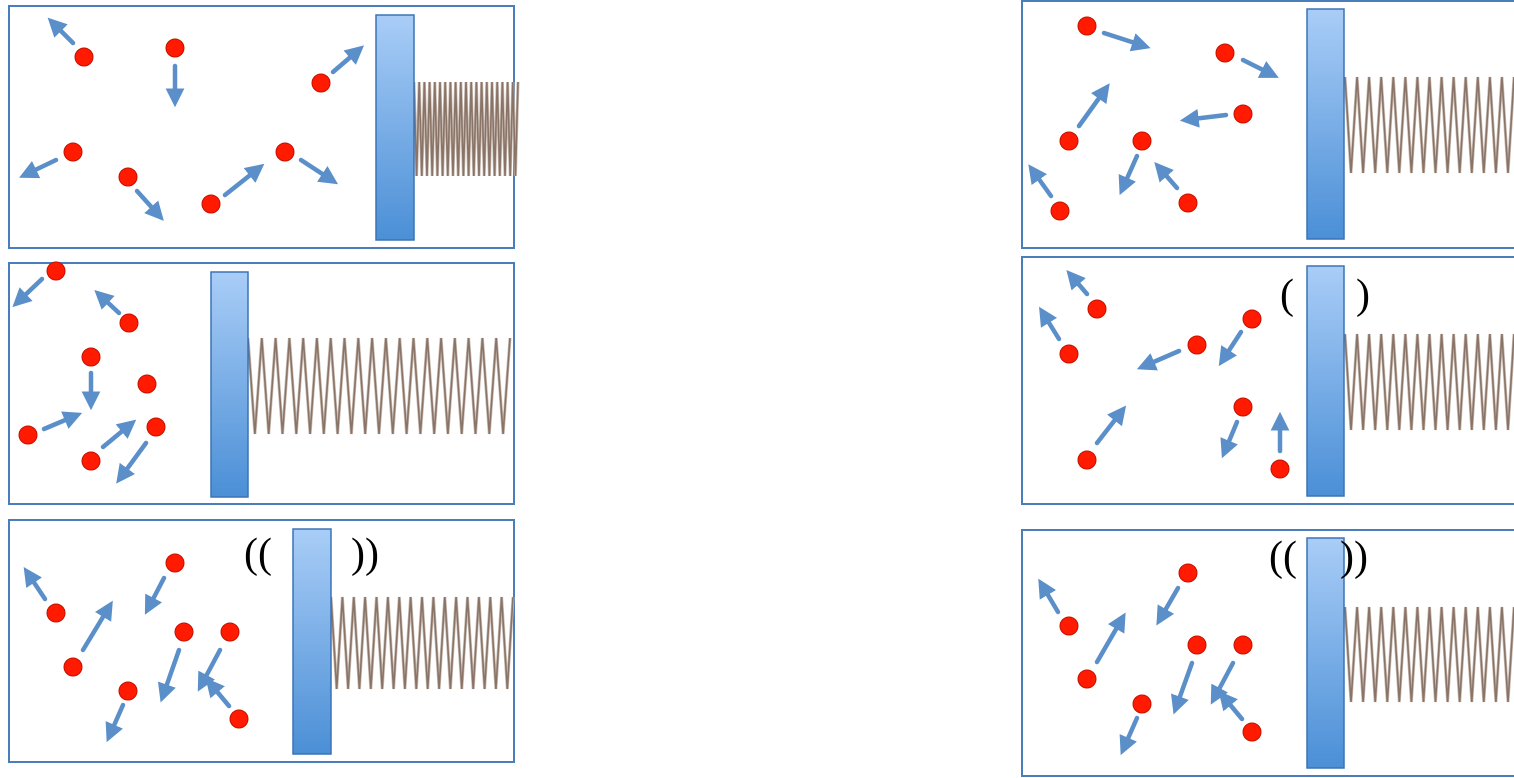 The height and width of the screenshot is (778, 1514). Describe the element at coordinates (1283, 557) in the screenshot. I see `vibration-mark-open: ((` at that location.